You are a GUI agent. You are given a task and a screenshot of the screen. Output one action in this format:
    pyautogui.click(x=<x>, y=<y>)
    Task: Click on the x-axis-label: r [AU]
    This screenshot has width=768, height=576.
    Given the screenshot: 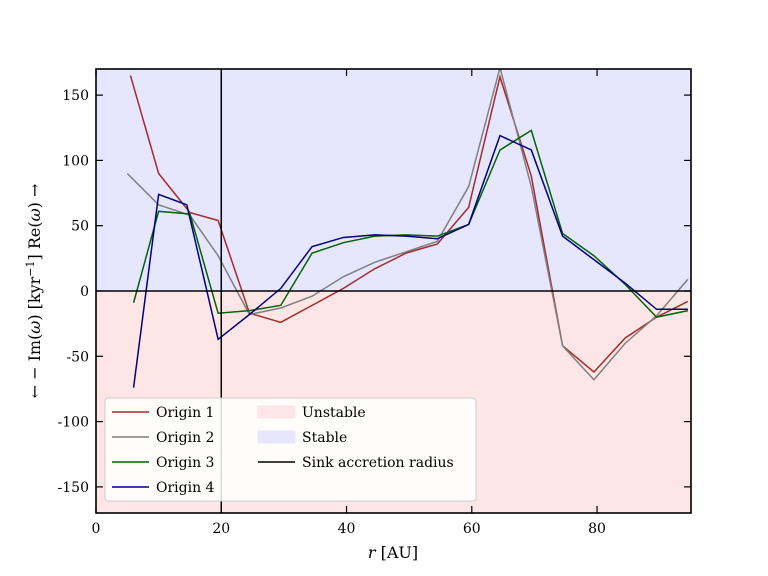 What is the action you would take?
    pyautogui.click(x=393, y=552)
    